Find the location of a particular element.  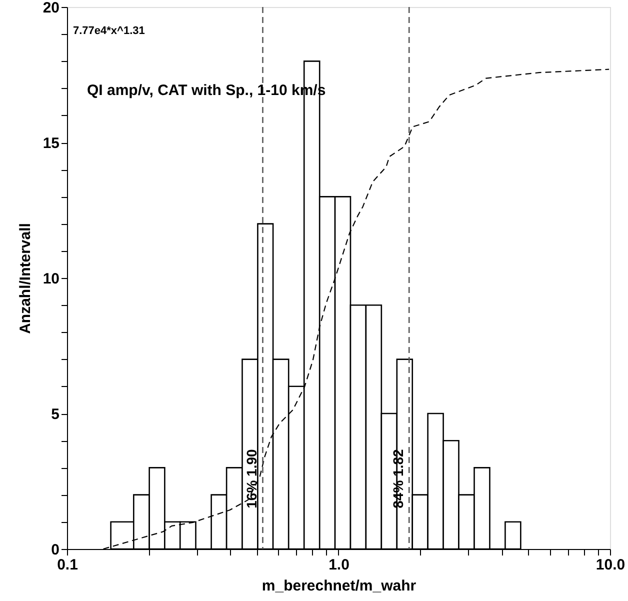

x-tick-label: 10.0 is located at coordinates (611, 565).